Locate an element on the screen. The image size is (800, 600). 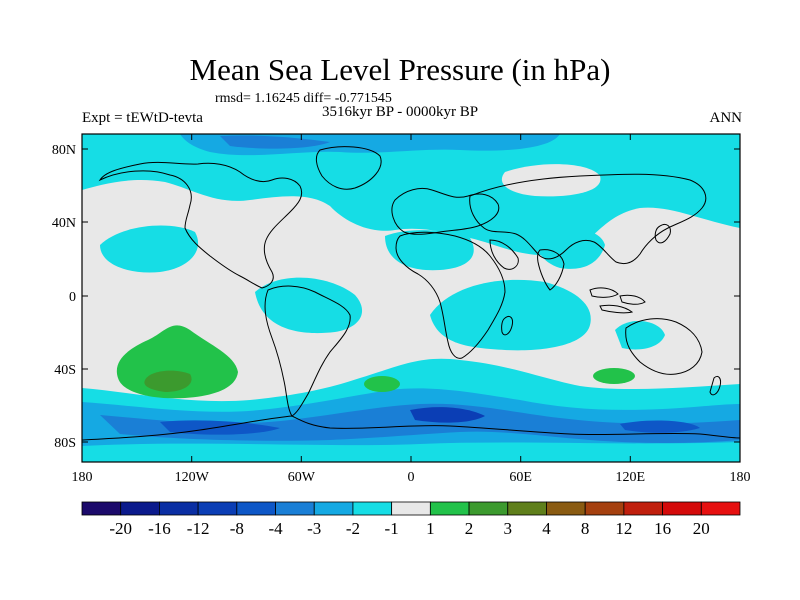
coast-asia is located at coordinates (588, 219).